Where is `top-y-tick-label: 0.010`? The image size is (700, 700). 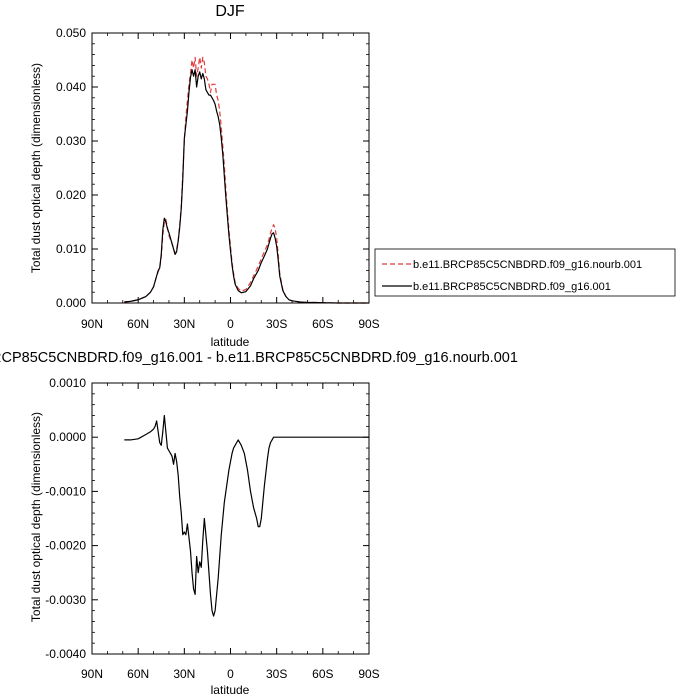 top-y-tick-label: 0.010 is located at coordinates (71, 249).